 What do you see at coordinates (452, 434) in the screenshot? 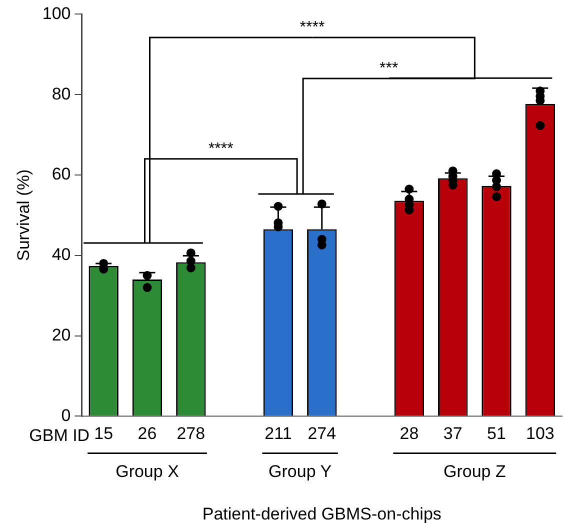
I see `x-tick-label: 37` at bounding box center [452, 434].